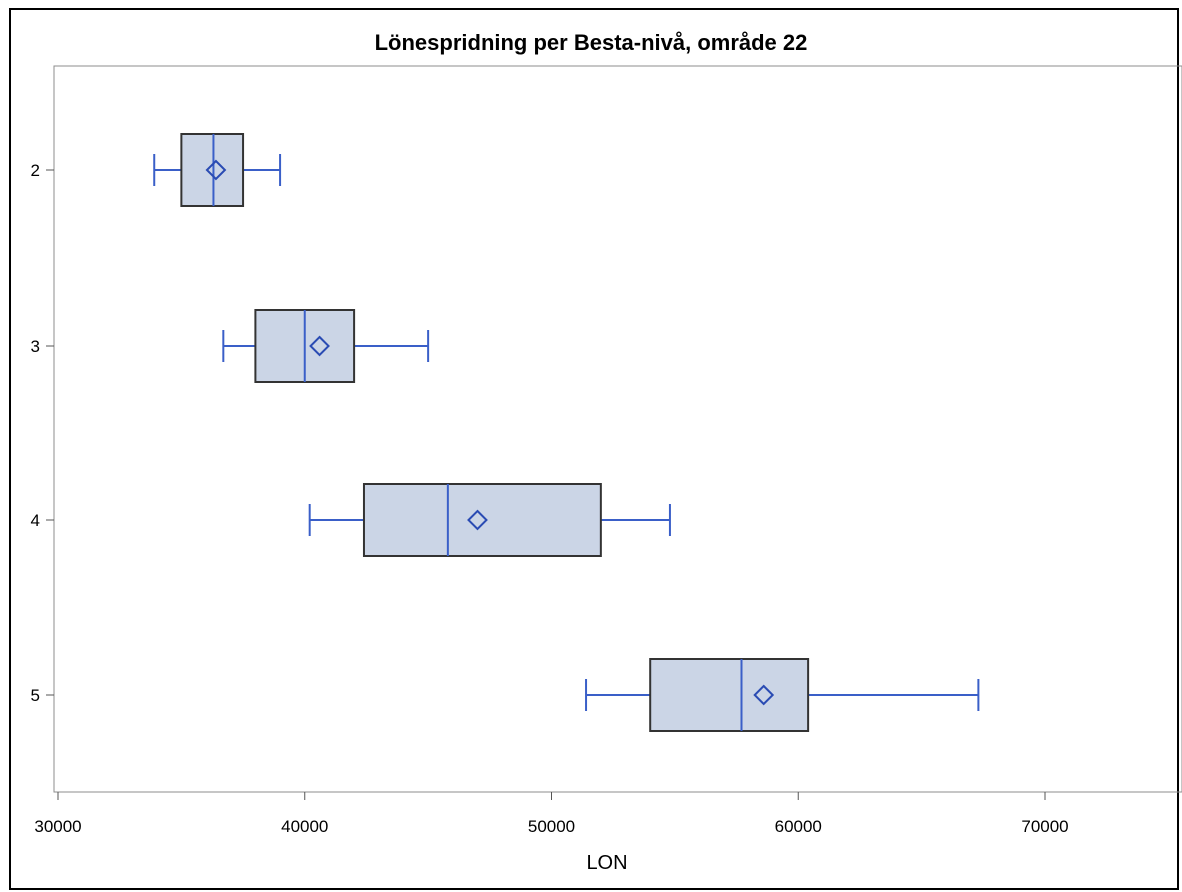  Describe the element at coordinates (606, 863) in the screenshot. I see `x-axis-label: LON` at that location.